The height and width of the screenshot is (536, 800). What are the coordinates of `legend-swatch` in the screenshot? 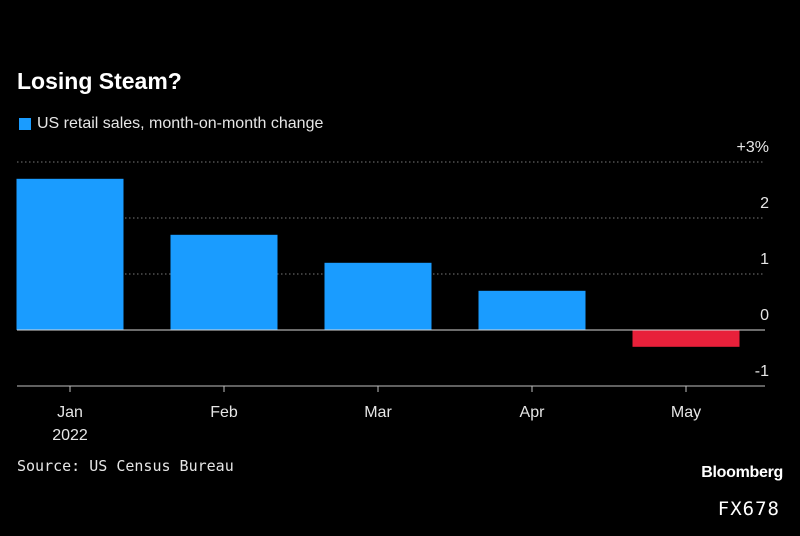 It's located at (25, 124).